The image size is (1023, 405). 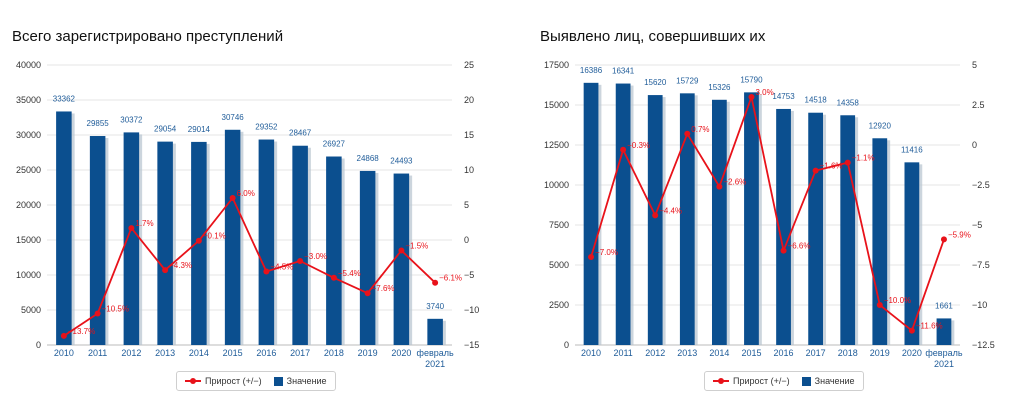 What do you see at coordinates (591, 70) in the screenshot?
I see `bar-value-label: 16386` at bounding box center [591, 70].